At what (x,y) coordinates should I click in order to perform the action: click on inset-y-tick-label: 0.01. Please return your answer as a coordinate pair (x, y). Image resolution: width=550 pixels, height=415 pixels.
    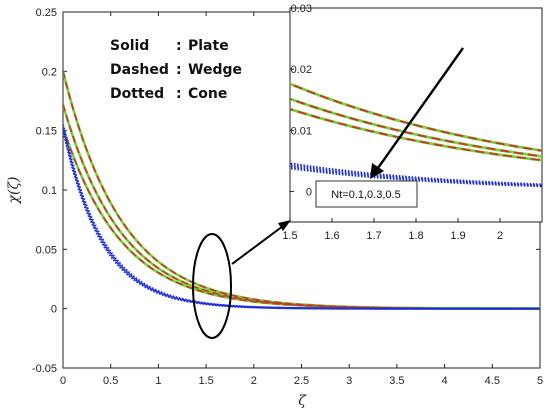
    Looking at the image, I should click on (301, 131).